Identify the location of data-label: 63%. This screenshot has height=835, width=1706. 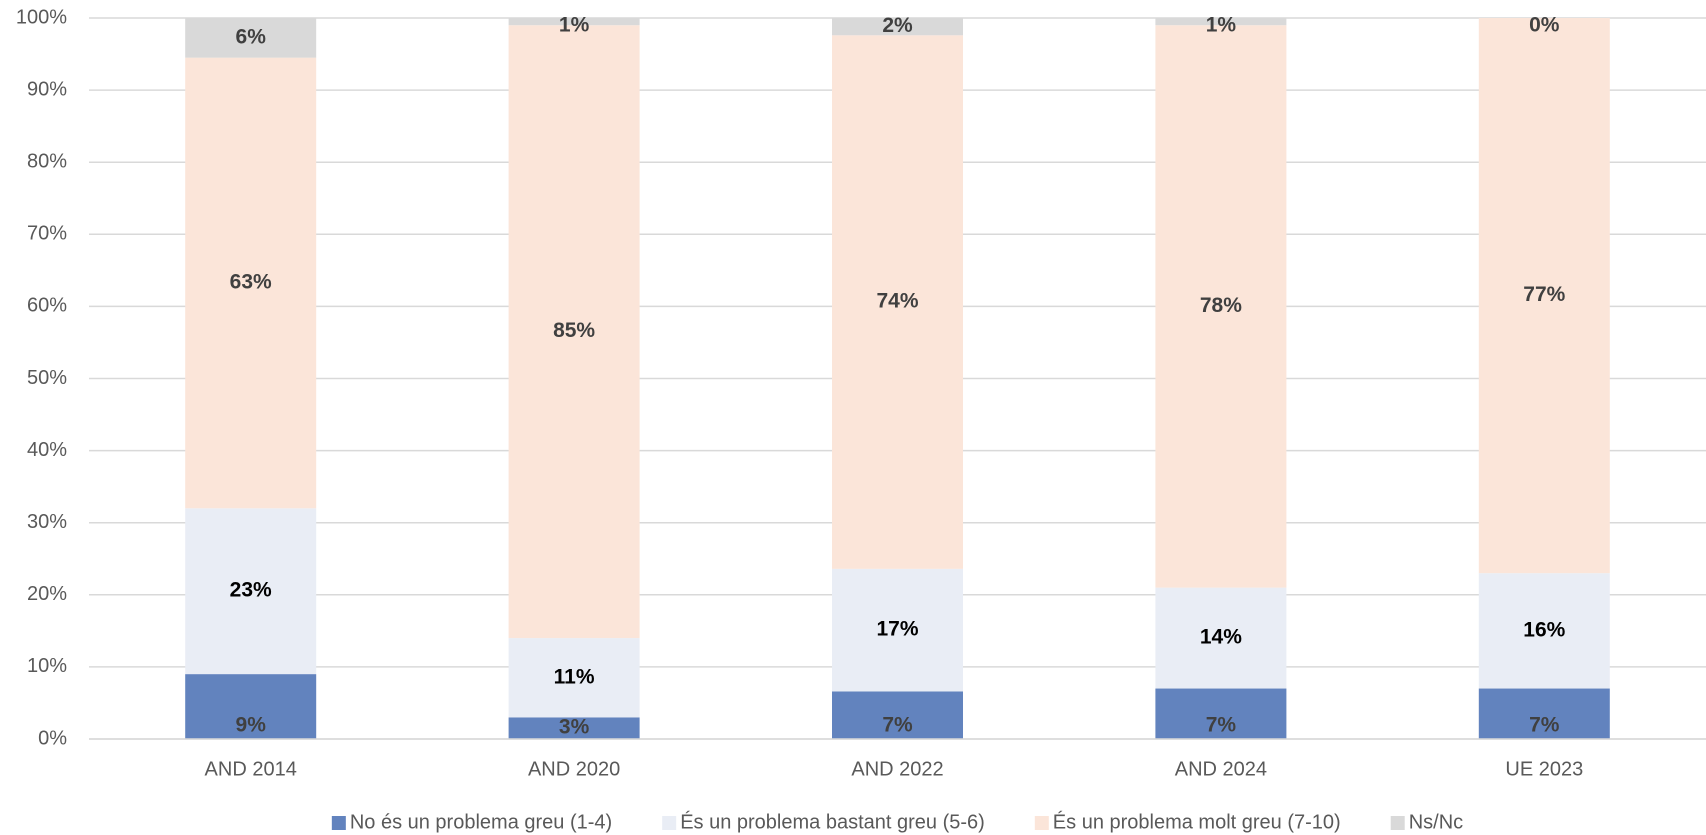
(251, 282).